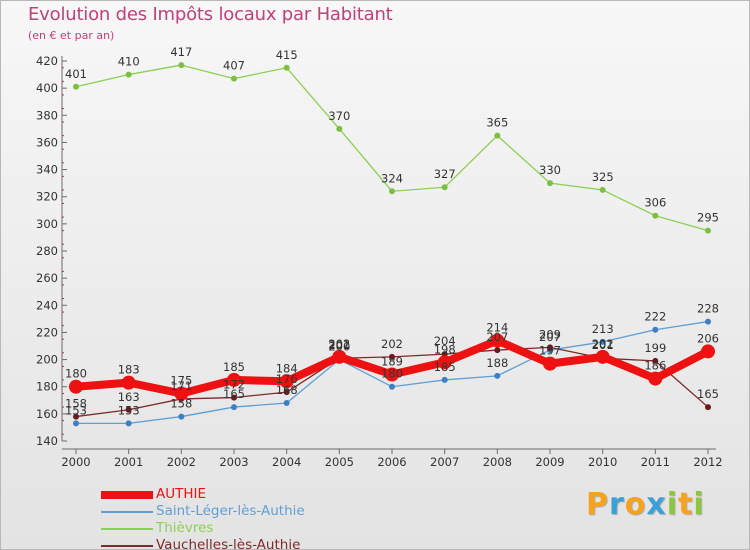 This screenshot has height=550, width=750. I want to click on data-label-thi-vres: 327, so click(445, 174).